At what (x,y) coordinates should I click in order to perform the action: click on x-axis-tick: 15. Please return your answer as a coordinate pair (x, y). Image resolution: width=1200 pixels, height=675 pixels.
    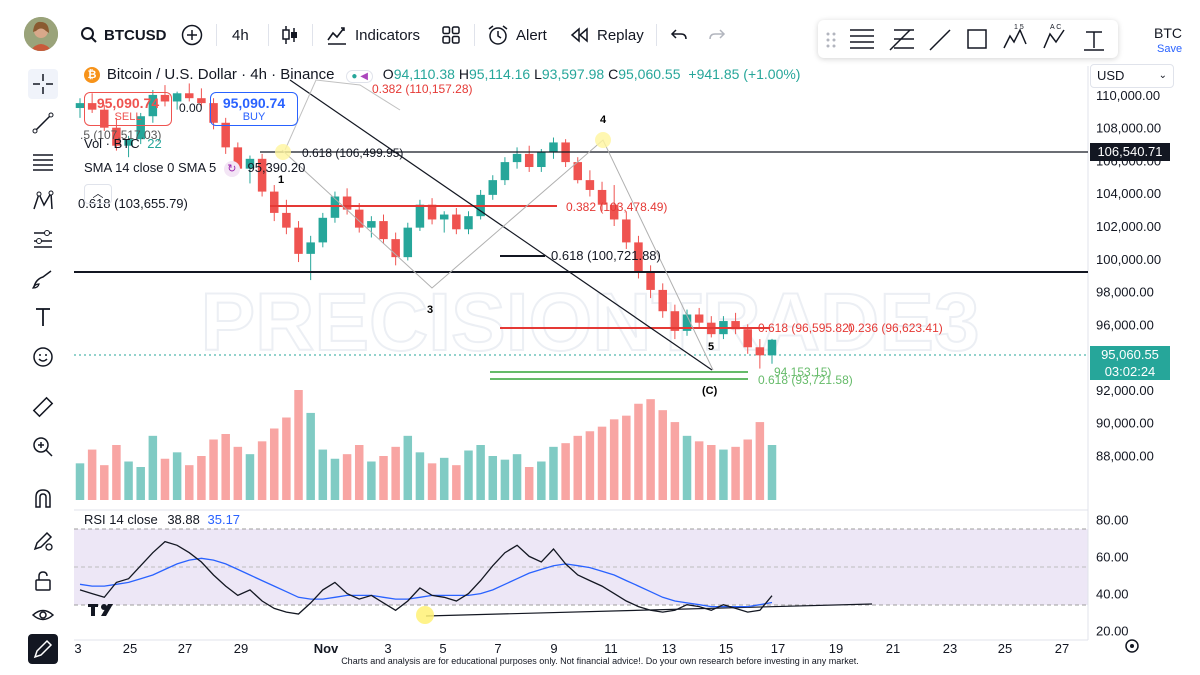
    Looking at the image, I should click on (726, 648).